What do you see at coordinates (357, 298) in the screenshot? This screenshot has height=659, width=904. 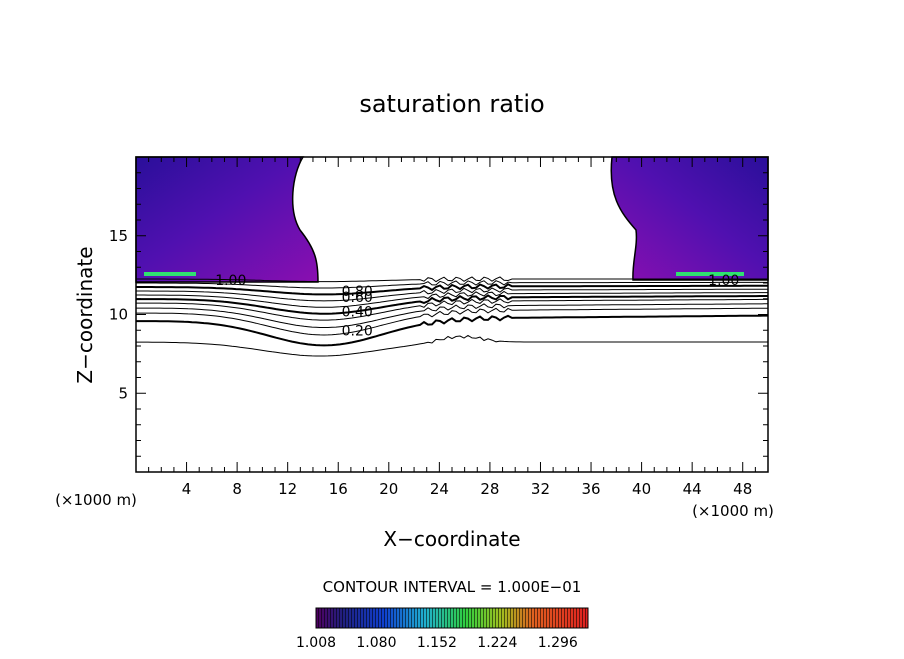 I see `contour-label: 0.60` at bounding box center [357, 298].